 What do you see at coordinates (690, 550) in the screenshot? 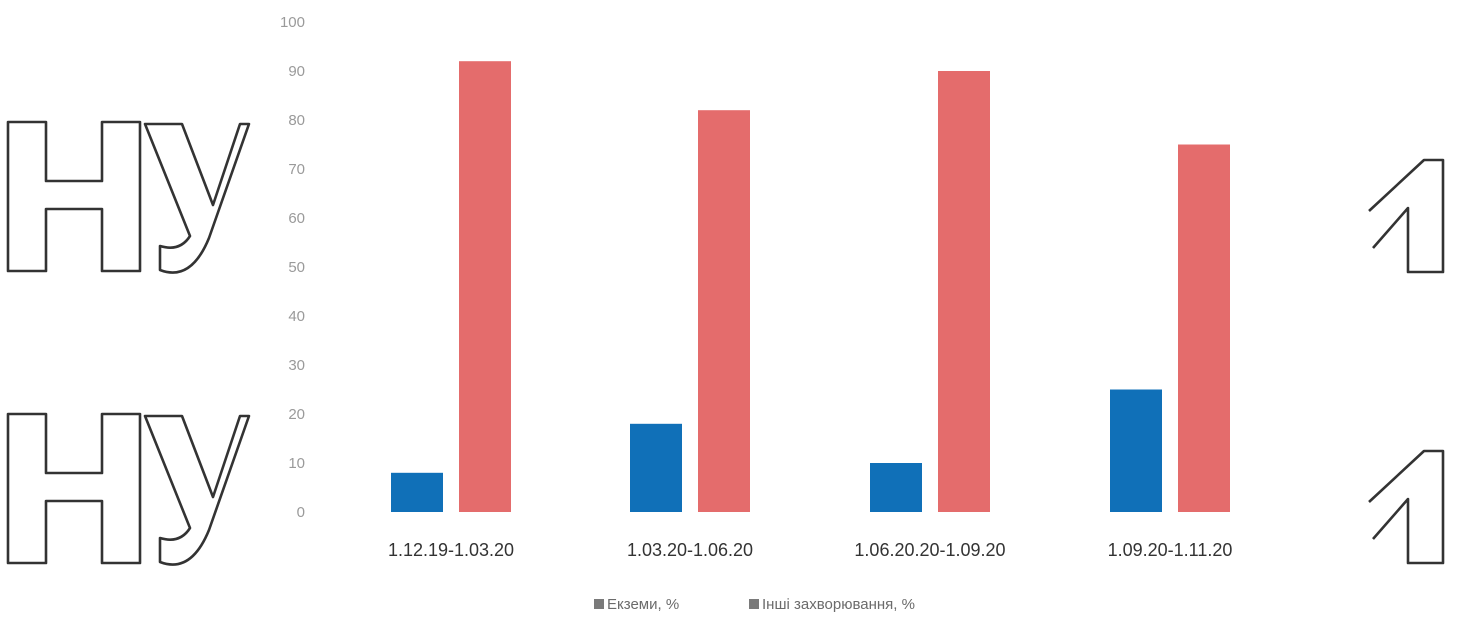
I see `x-tick-label: 1.03.20-1.06.20` at bounding box center [690, 550].